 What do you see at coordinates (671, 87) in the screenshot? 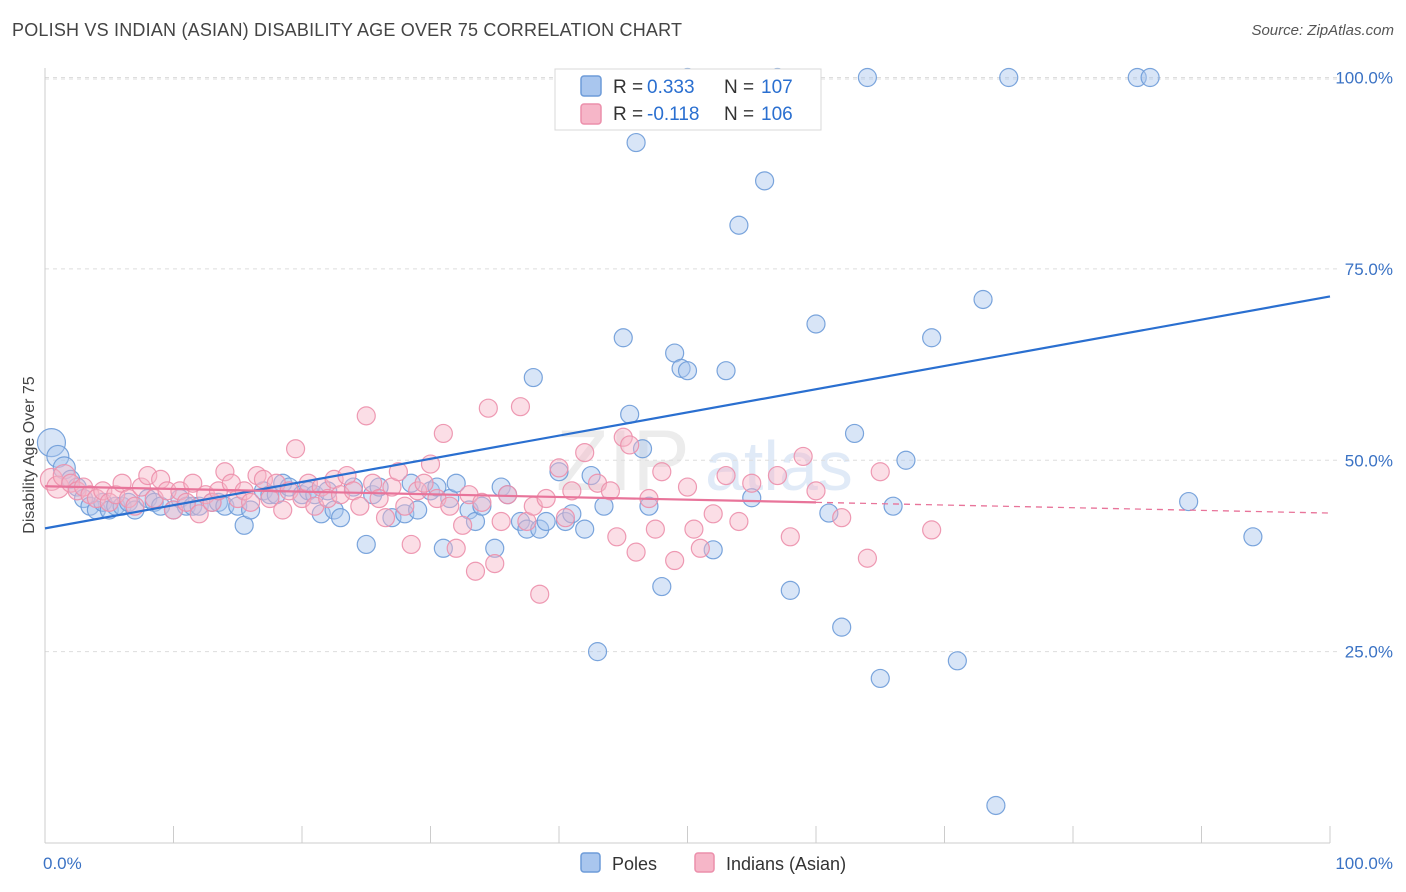
I see `poles-r-value: 0.333` at bounding box center [671, 87].